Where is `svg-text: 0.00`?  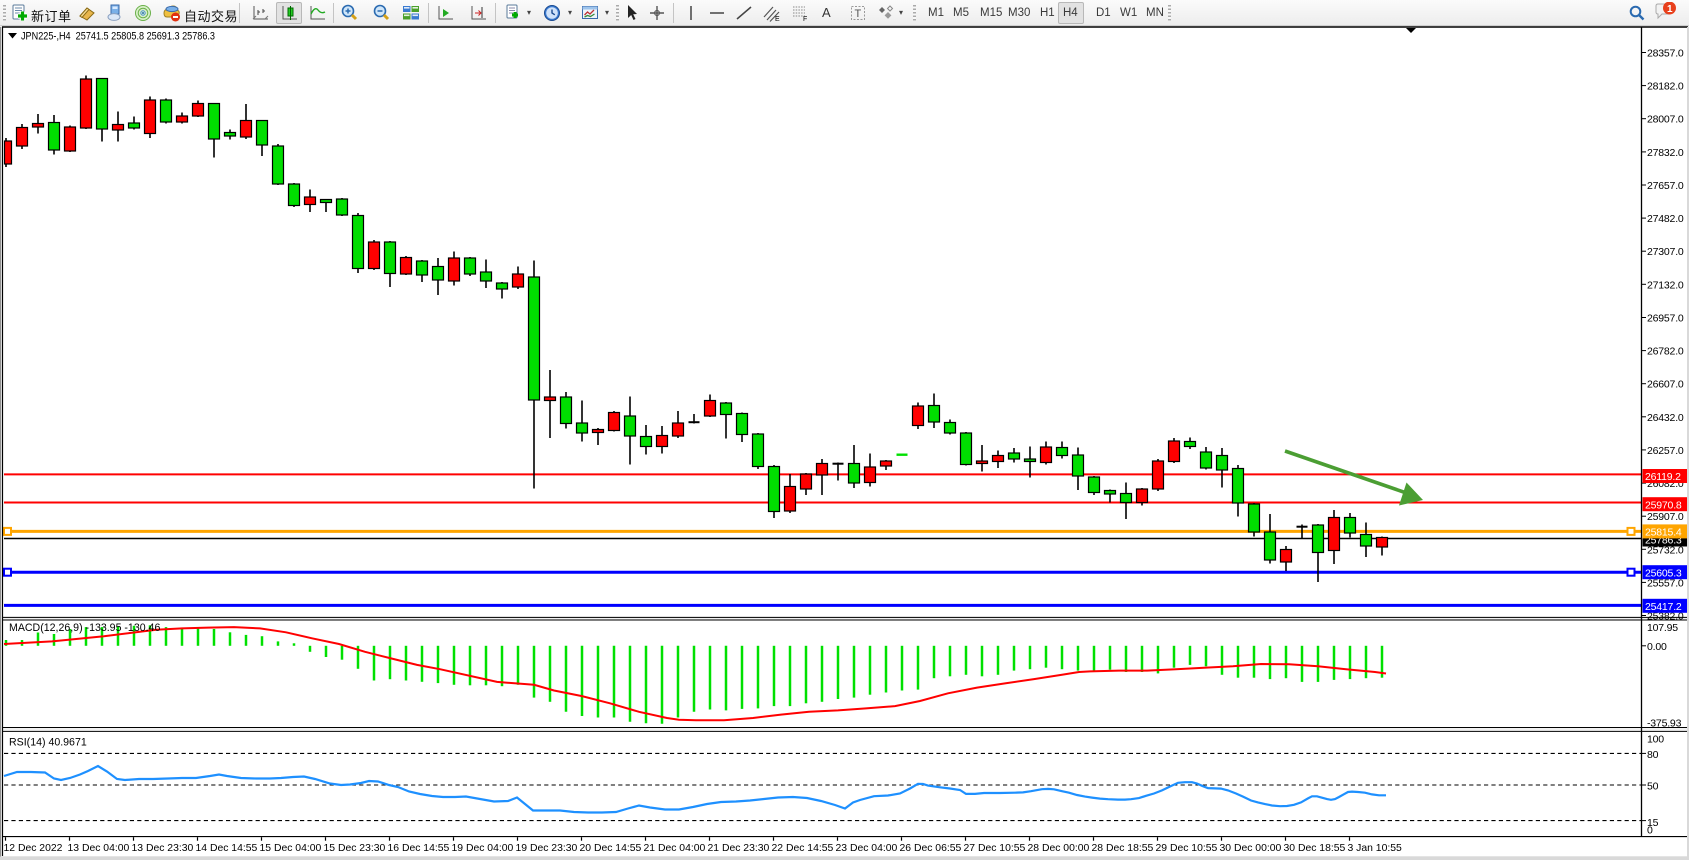 svg-text: 0.00 is located at coordinates (1657, 647).